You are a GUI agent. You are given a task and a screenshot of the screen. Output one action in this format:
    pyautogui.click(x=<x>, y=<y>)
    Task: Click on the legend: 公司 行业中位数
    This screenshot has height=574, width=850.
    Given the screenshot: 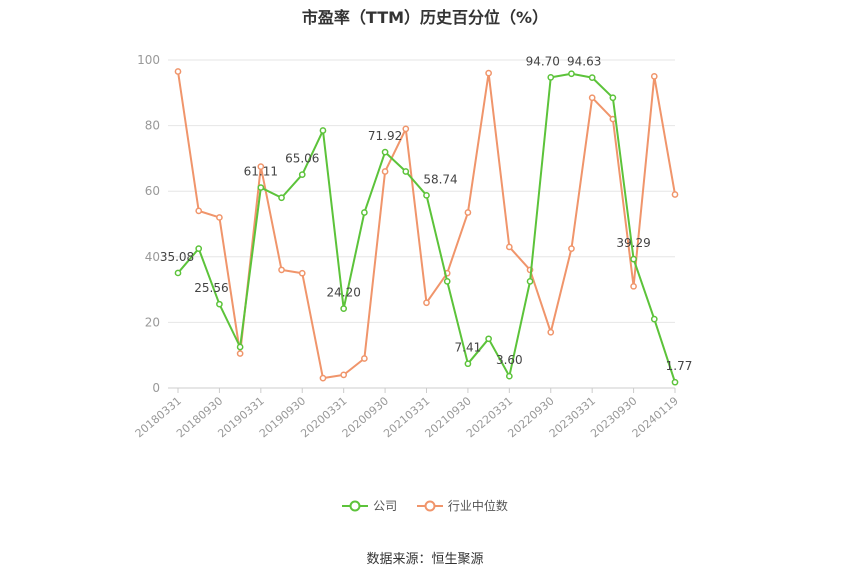 What is the action you would take?
    pyautogui.click(x=425, y=506)
    